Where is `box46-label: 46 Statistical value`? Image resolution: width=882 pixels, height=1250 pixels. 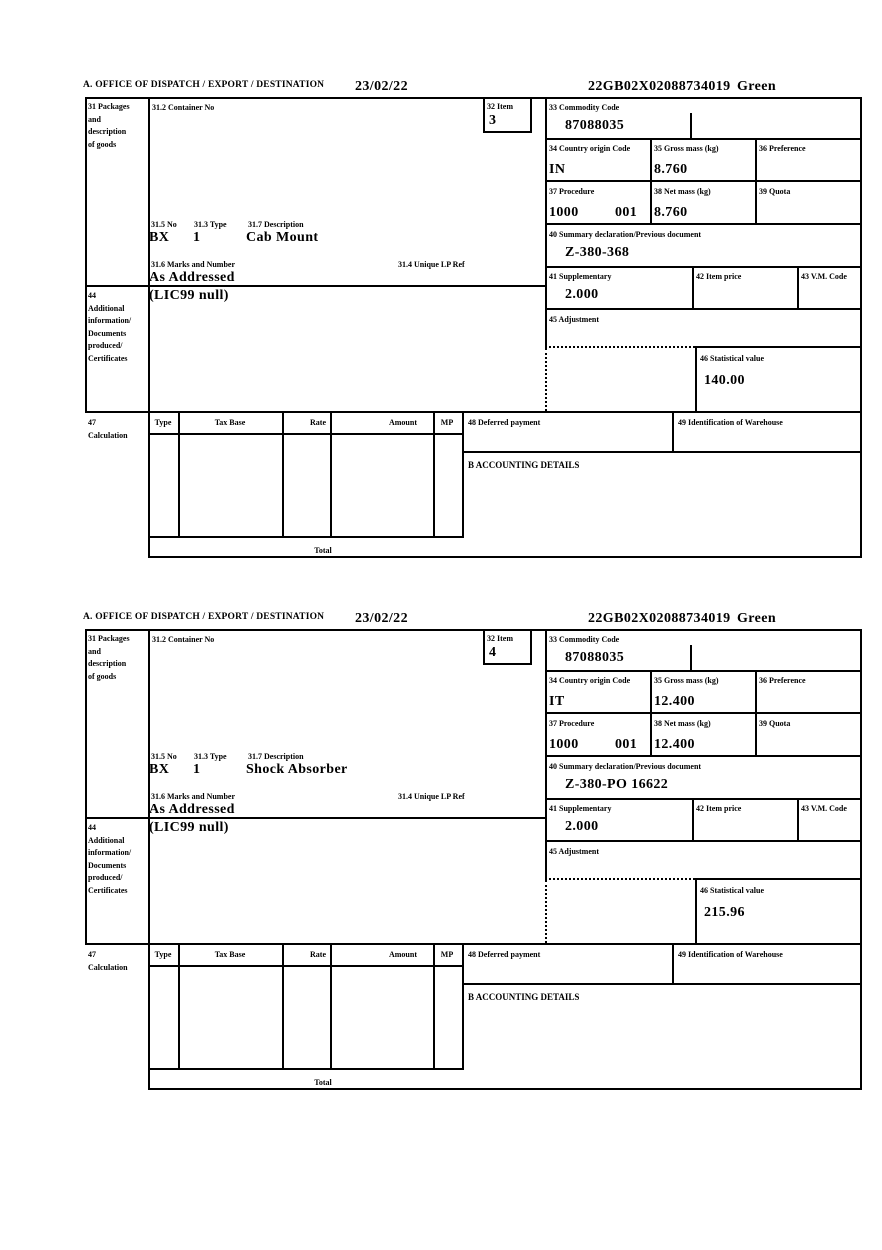 box46-label: 46 Statistical value is located at coordinates (732, 890).